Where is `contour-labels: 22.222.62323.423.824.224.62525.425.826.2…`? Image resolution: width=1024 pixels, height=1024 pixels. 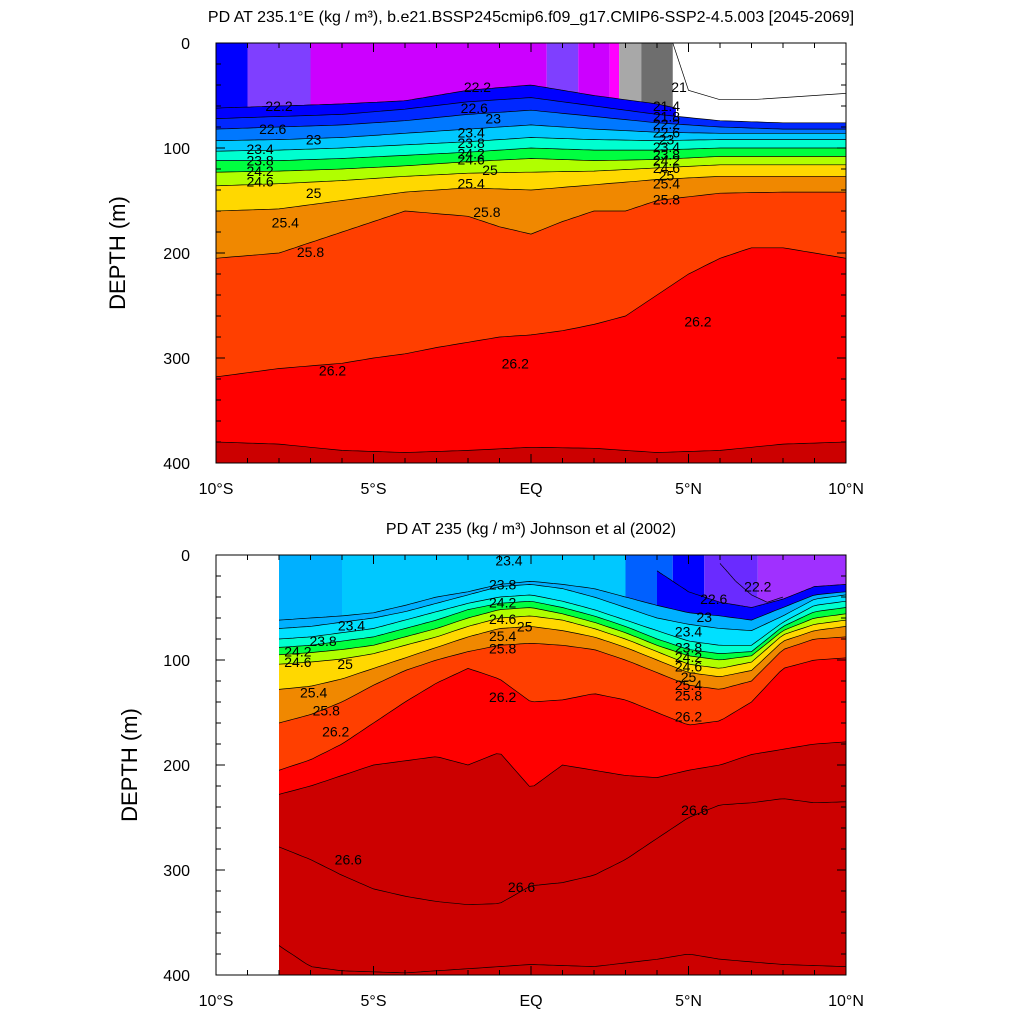 contour-labels: 22.222.62323.423.824.224.62525.425.826.2… is located at coordinates (478, 229).